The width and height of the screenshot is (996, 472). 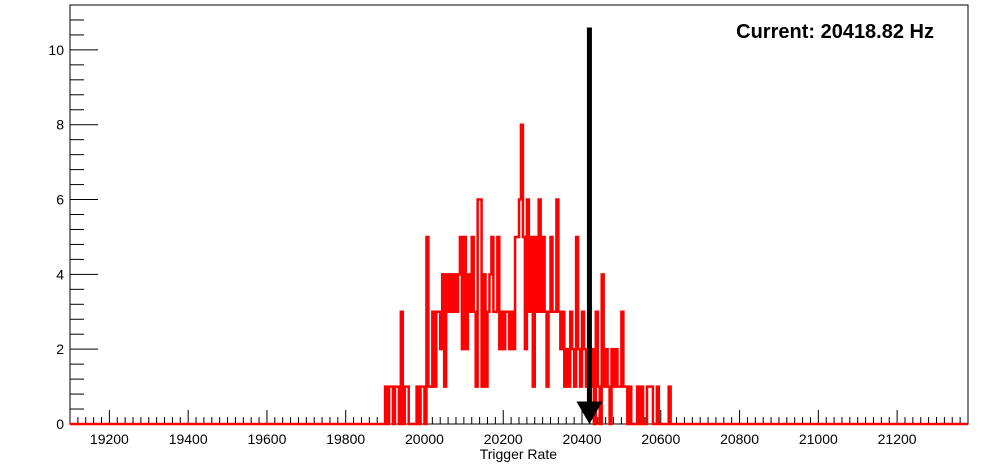 What do you see at coordinates (818, 439) in the screenshot?
I see `x-tick-label: 21000` at bounding box center [818, 439].